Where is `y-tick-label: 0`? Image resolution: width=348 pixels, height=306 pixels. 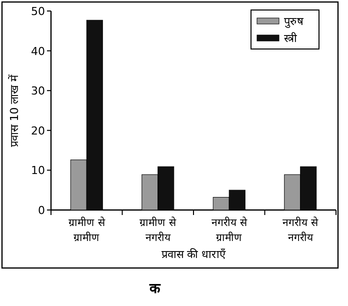
y-tick-label: 0 is located at coordinates (41, 210).